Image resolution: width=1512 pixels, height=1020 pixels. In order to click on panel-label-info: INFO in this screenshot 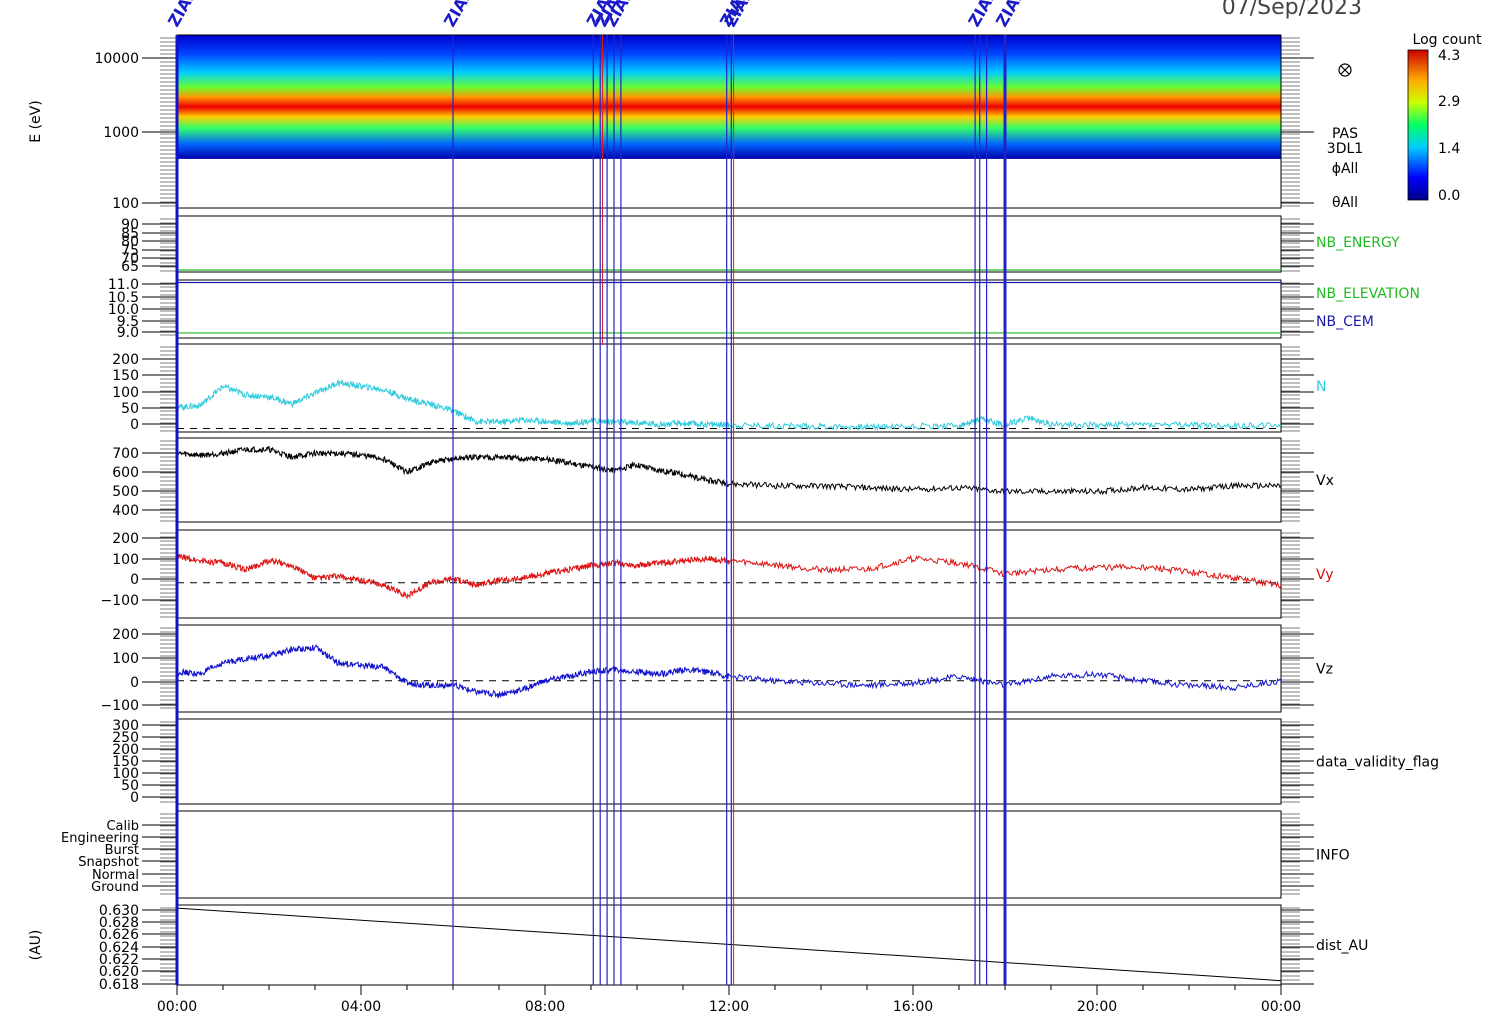, I will do `click(1333, 856)`.